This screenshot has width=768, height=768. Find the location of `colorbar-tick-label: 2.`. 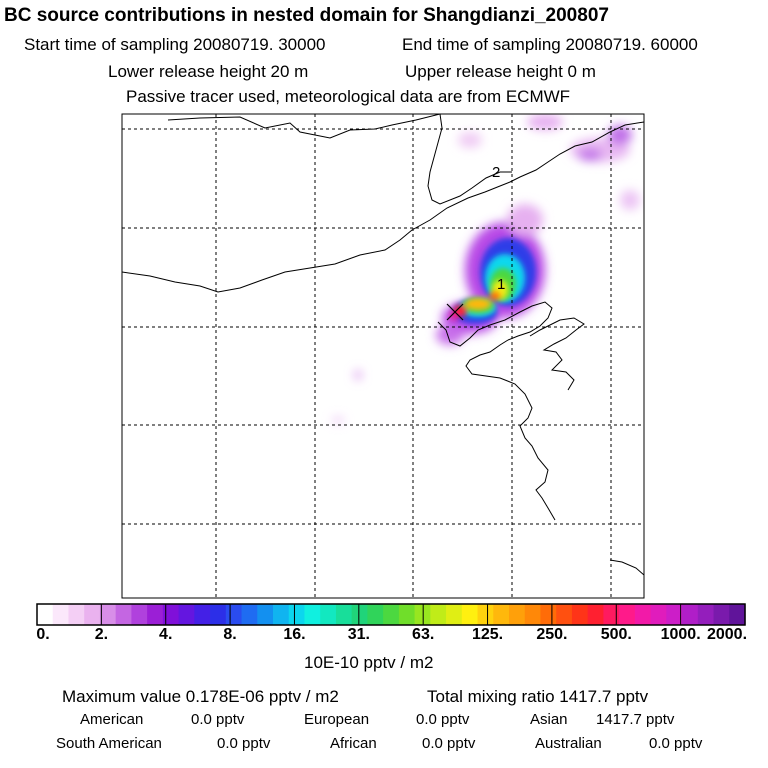

colorbar-tick-label: 2. is located at coordinates (101, 634).